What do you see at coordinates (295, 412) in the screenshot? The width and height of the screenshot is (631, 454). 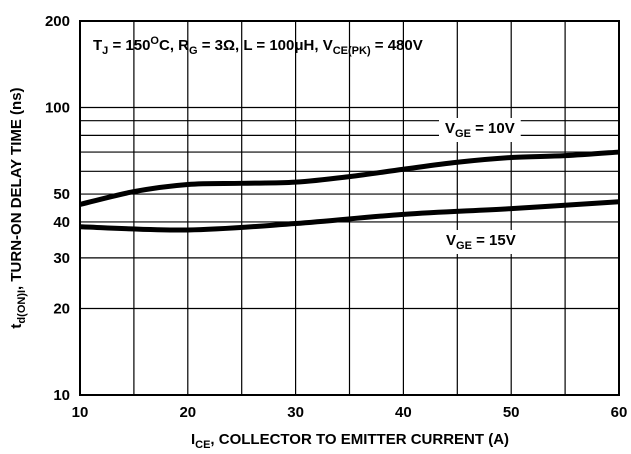 I see `x-tick-label: 30` at bounding box center [295, 412].